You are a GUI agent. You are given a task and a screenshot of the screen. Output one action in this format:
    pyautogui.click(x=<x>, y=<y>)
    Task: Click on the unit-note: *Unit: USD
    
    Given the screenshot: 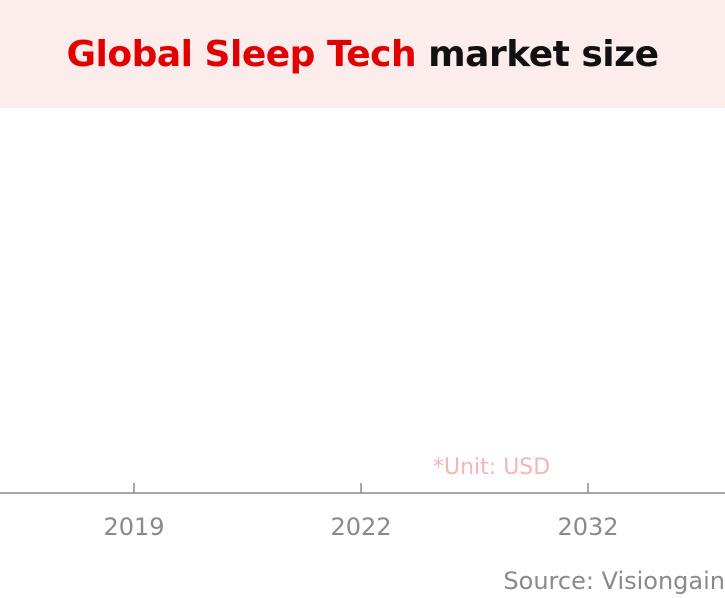 What is the action you would take?
    pyautogui.click(x=492, y=467)
    